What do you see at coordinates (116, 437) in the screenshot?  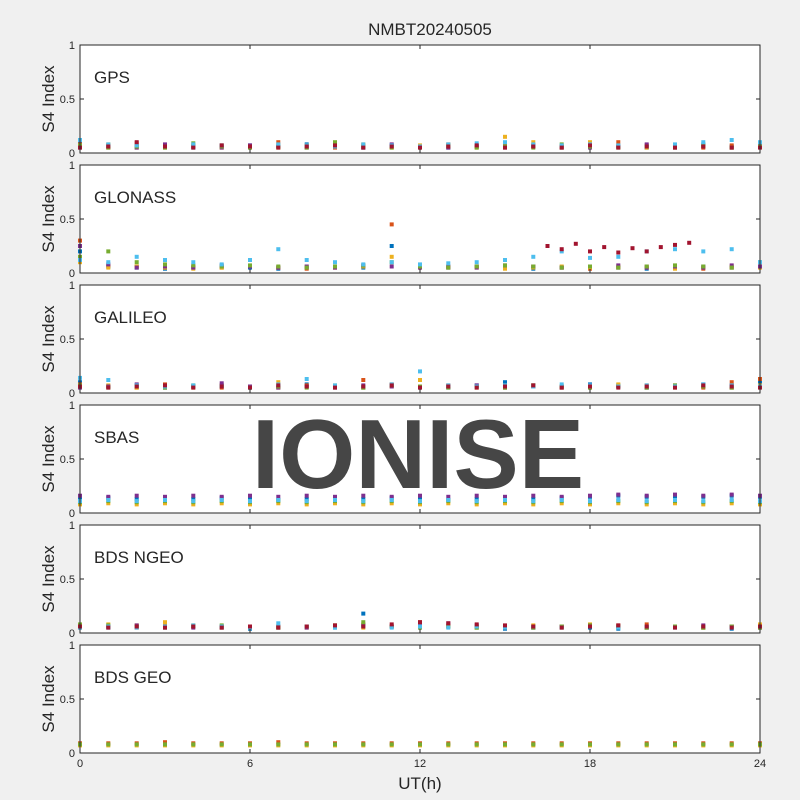 I see `panel-label: SBAS` at bounding box center [116, 437].